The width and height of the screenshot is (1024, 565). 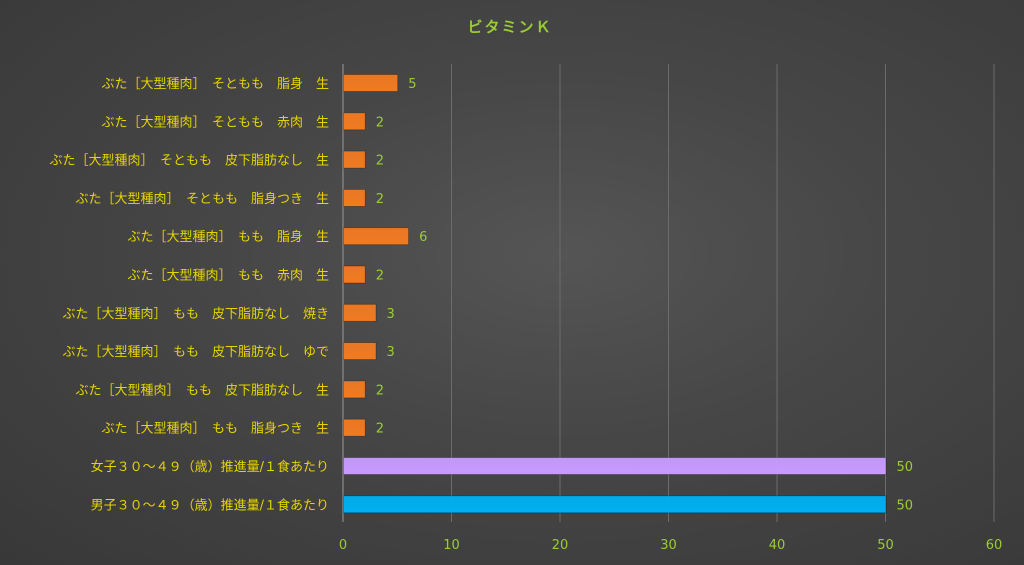 What do you see at coordinates (210, 505) in the screenshot?
I see `category-label: 男子３０～４９（歳）推進量/１食あたり` at bounding box center [210, 505].